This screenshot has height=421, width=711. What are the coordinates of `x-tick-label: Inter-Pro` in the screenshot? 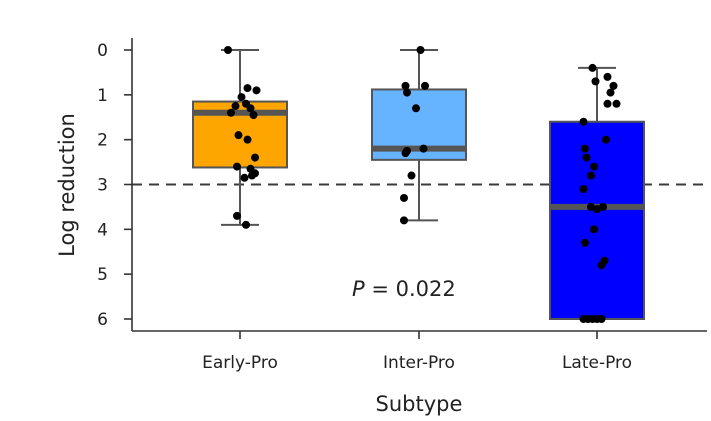 It's located at (419, 363).